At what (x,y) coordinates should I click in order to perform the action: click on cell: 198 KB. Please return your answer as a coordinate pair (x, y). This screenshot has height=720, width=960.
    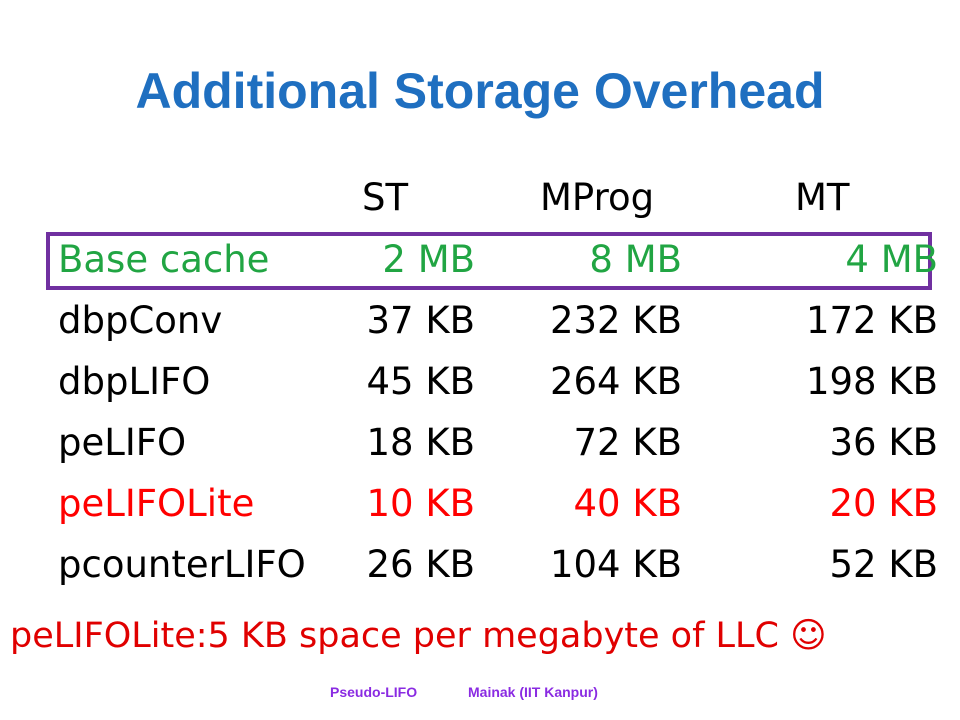
    Looking at the image, I should click on (871, 381).